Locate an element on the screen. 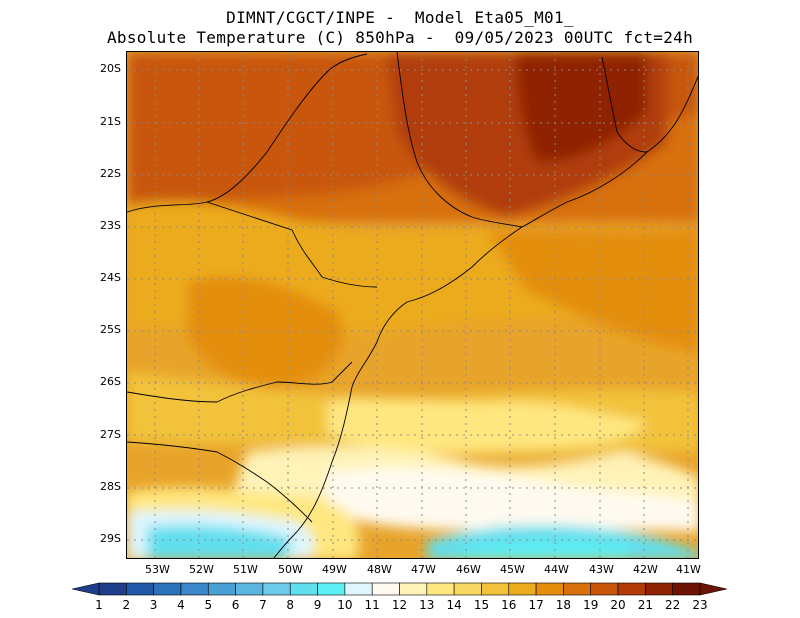 The image size is (800, 618). colorbar-tick-label: 9 is located at coordinates (317, 605).